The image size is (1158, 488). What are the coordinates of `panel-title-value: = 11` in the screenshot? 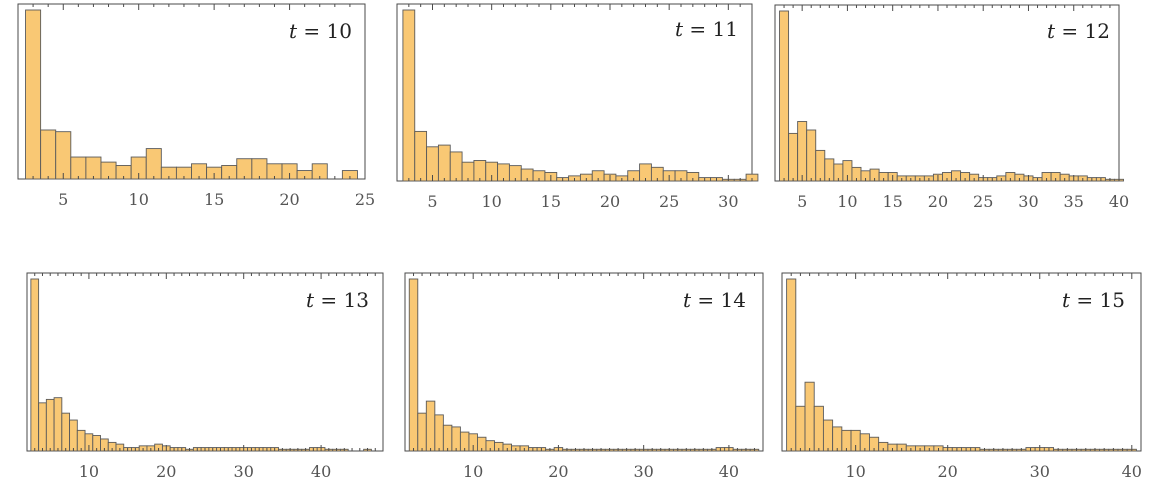 It's located at (710, 29).